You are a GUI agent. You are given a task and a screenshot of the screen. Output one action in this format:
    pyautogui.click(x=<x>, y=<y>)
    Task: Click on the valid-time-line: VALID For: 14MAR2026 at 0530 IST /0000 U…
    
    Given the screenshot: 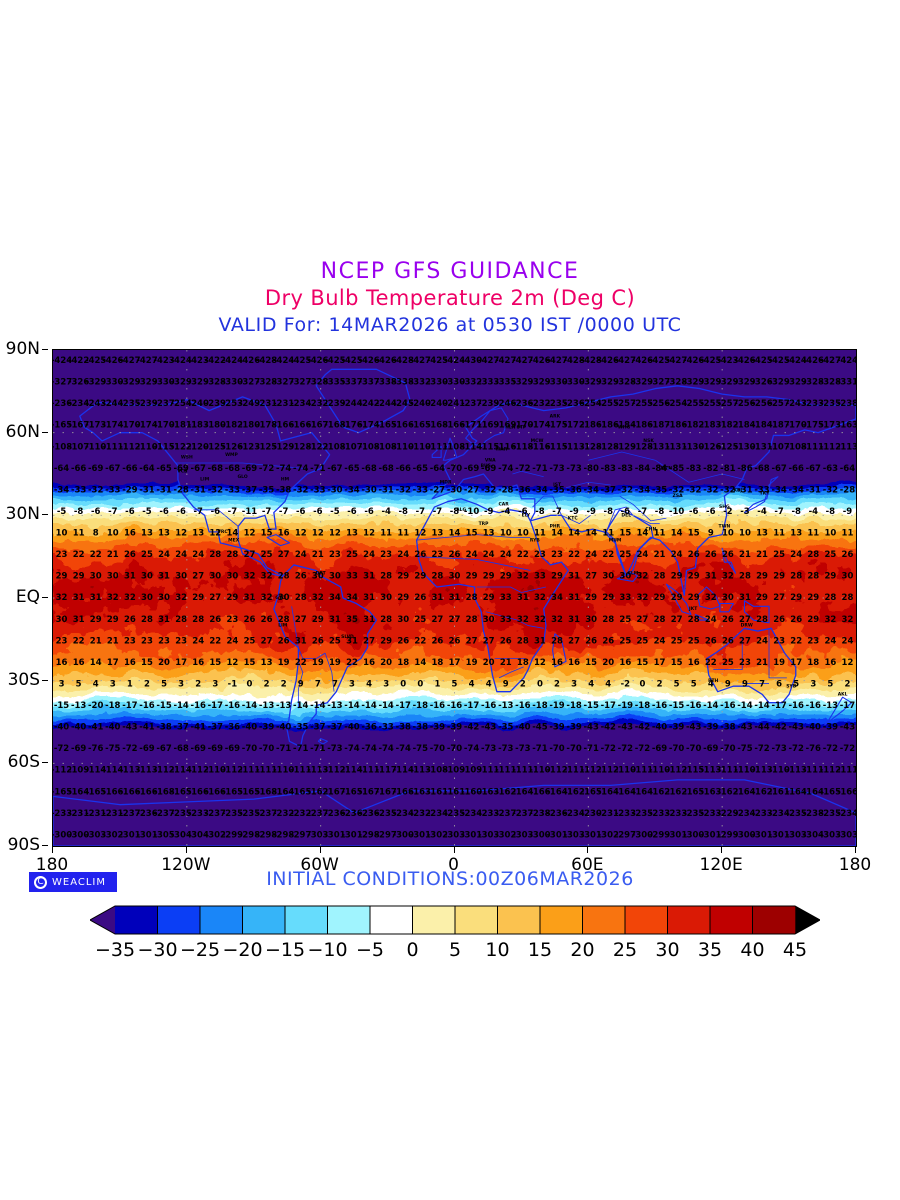 What is the action you would take?
    pyautogui.click(x=450, y=325)
    